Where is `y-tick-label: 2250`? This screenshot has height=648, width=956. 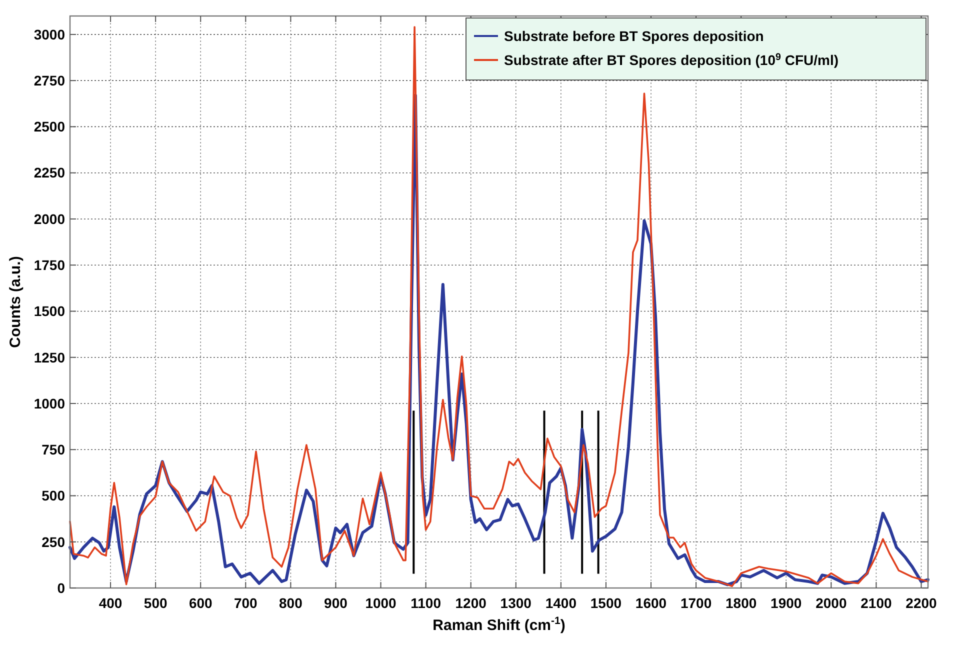
y-tick-label: 2250 is located at coordinates (50, 172).